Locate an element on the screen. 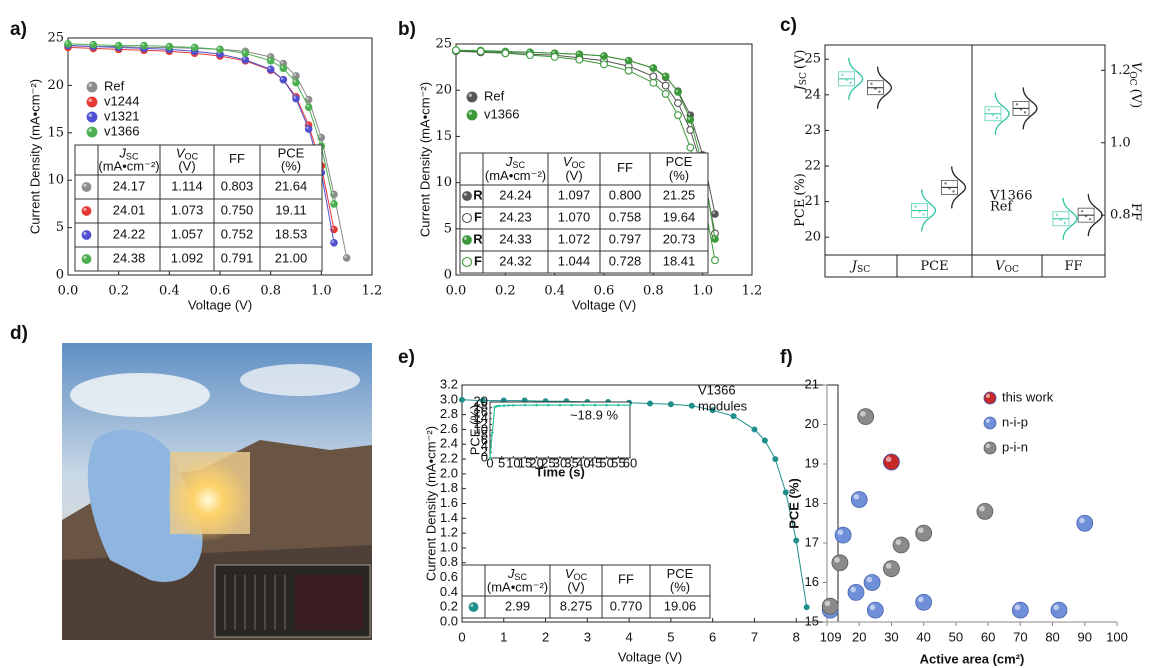 This screenshot has width=1151, height=668. inset-x-tick-label: 30 is located at coordinates (560, 462).